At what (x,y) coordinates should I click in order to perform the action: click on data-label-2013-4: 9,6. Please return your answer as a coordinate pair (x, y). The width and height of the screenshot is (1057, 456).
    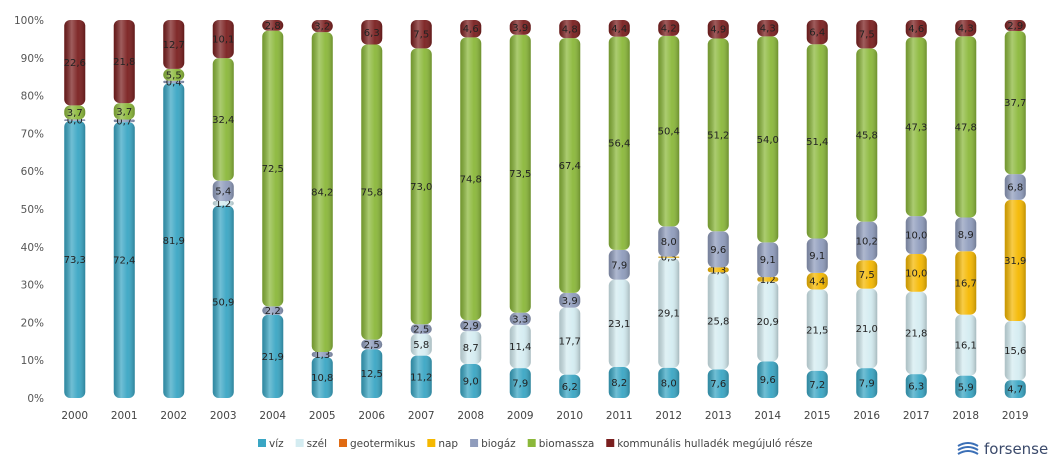
    Looking at the image, I should click on (718, 250).